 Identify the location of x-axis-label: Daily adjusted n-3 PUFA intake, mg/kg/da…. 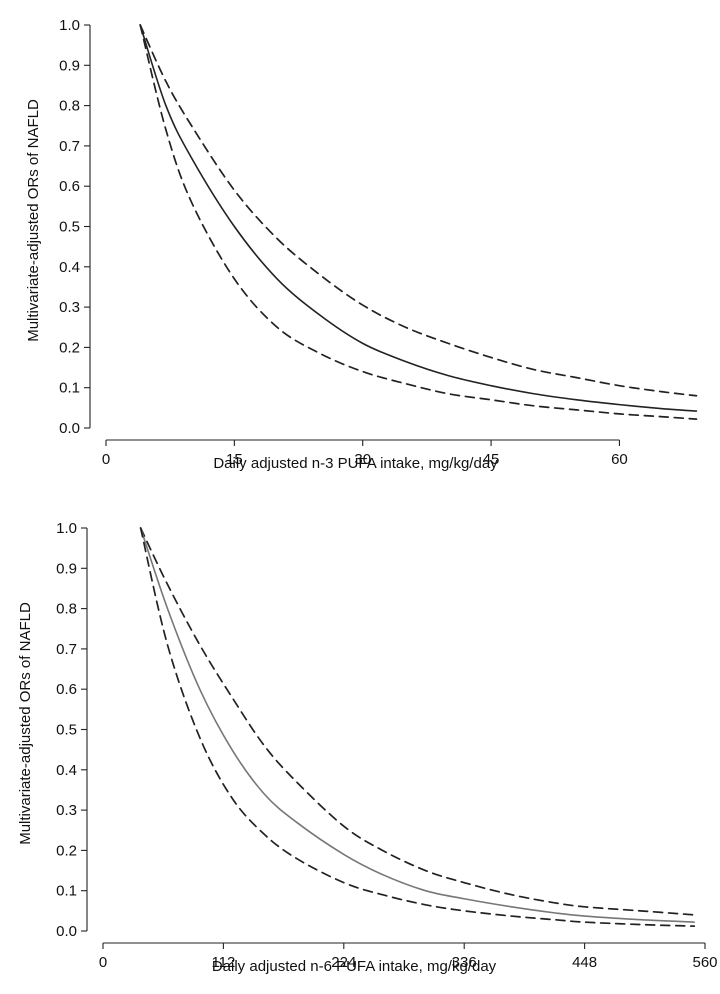
(355, 463).